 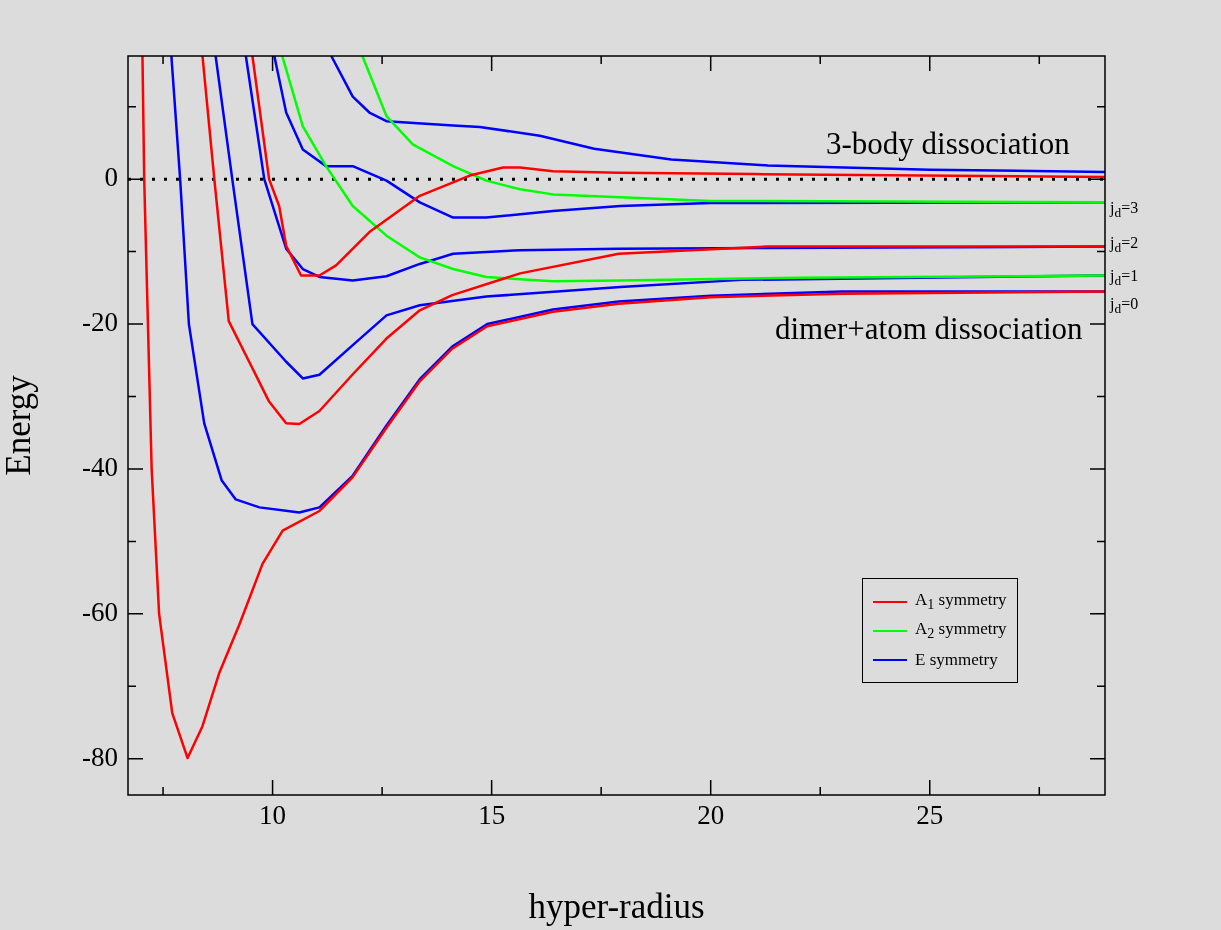 What do you see at coordinates (956, 659) in the screenshot?
I see `legend-label: E symmetry` at bounding box center [956, 659].